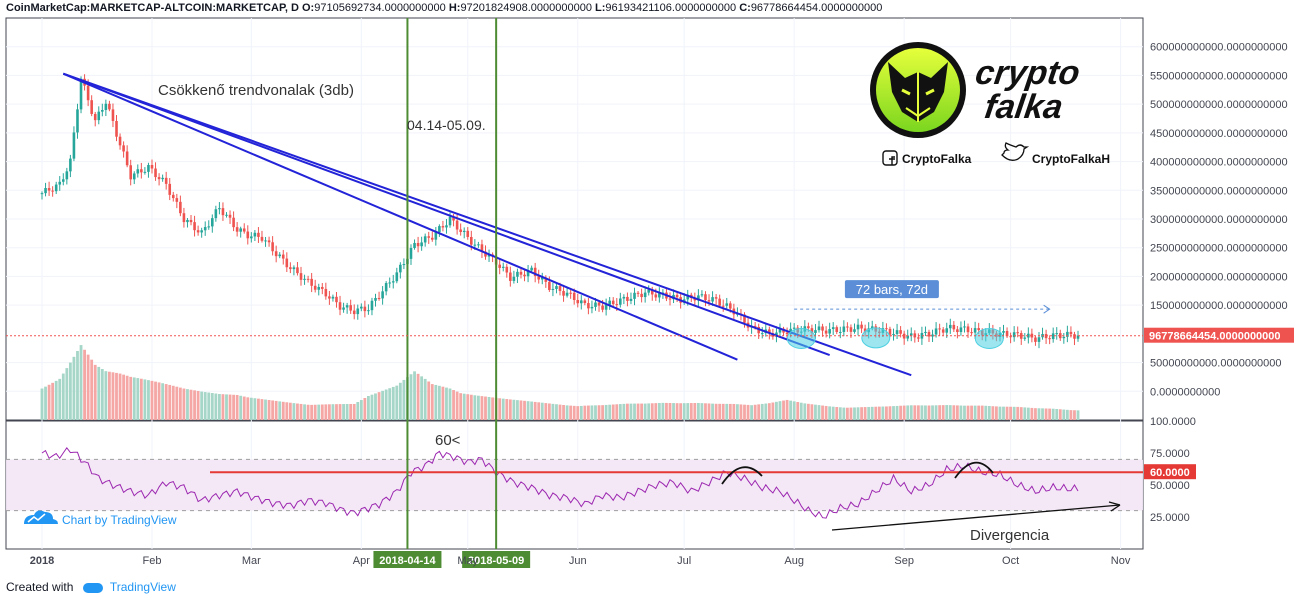 The width and height of the screenshot is (1297, 602). Describe the element at coordinates (1010, 535) in the screenshot. I see `divergence-annotation: Divergencia` at that location.